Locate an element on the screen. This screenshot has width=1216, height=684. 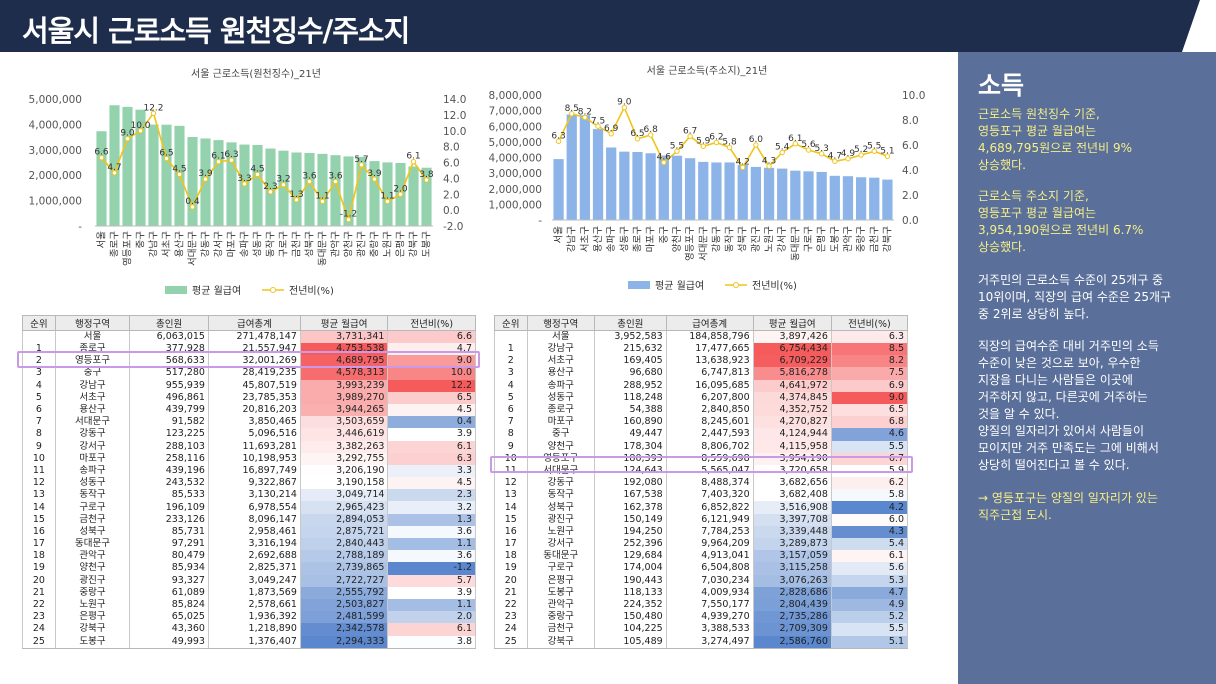
table-cell: 6,504,808 is located at coordinates (709, 568).